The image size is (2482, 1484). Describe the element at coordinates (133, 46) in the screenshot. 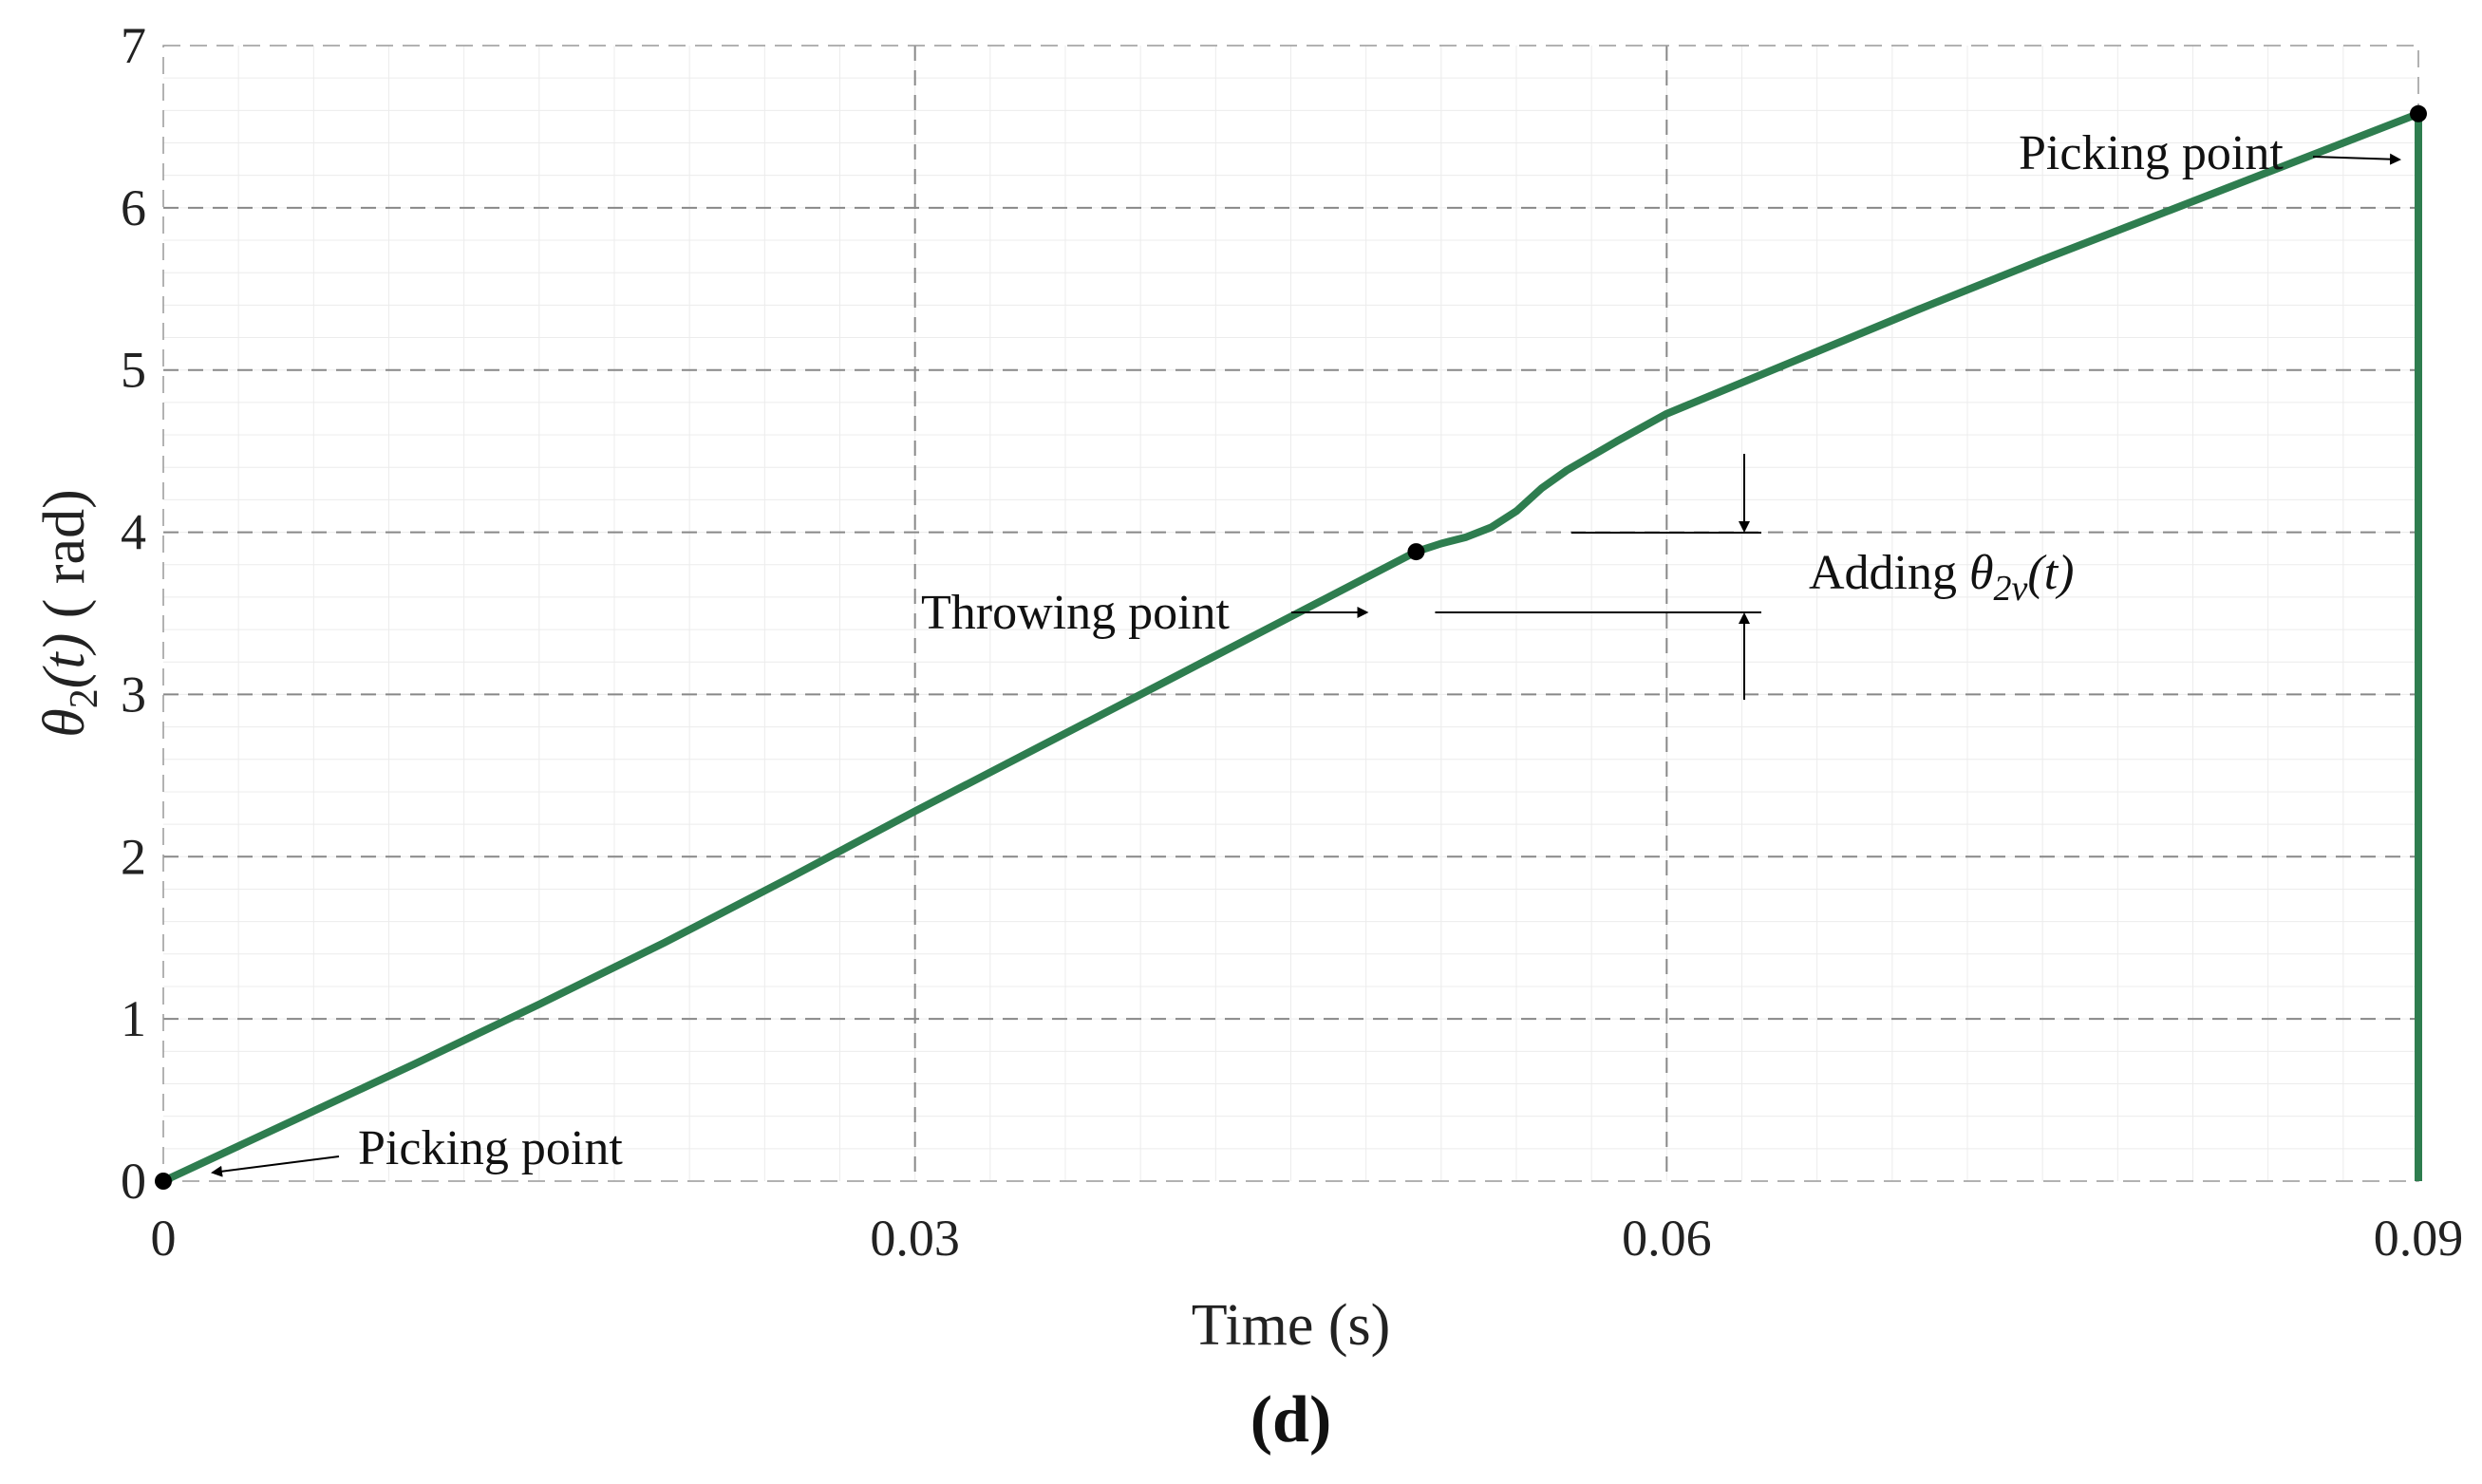

I see `y-tick-label: 7` at that location.